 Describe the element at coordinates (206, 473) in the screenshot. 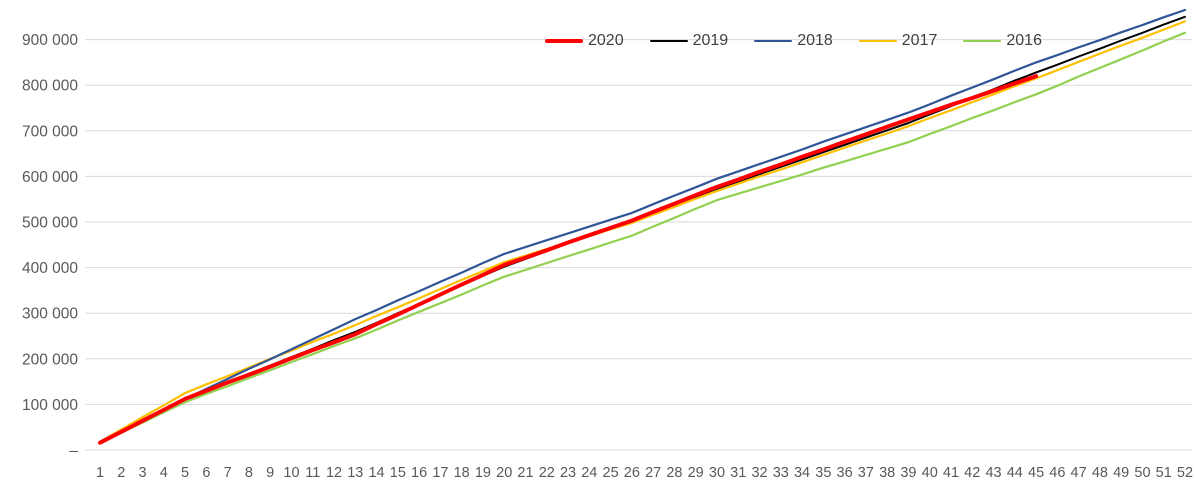

I see `x-axis-tick-label: 6` at that location.